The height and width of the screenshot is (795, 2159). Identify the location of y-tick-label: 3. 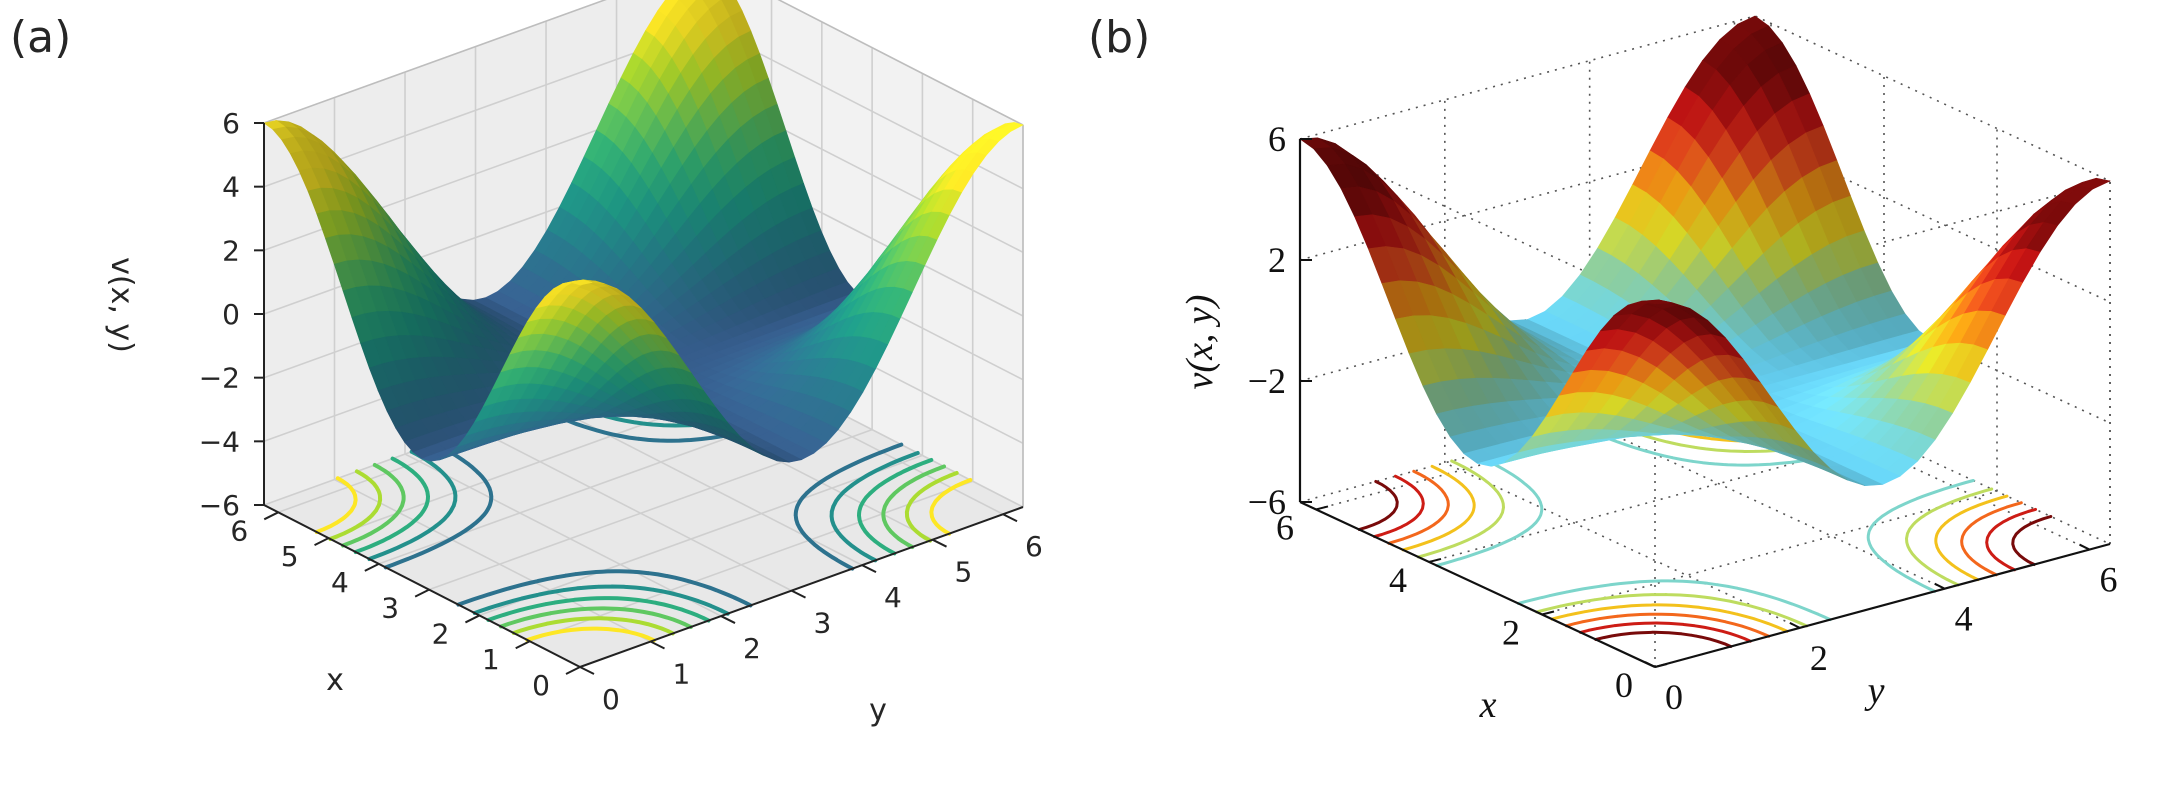
(823, 623).